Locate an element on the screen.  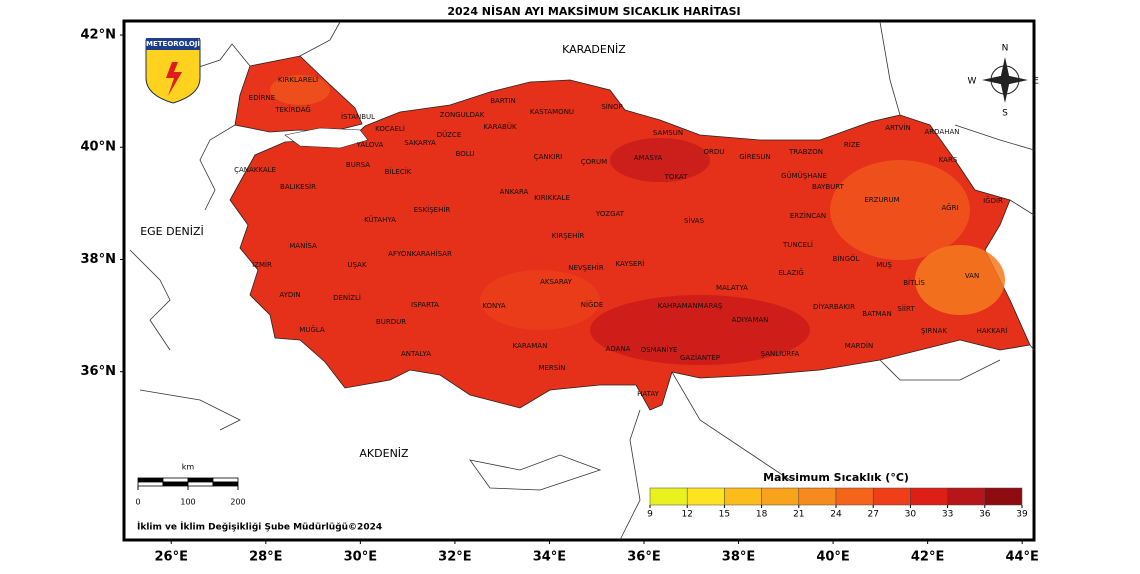
sea-label: AKDENİZ is located at coordinates (384, 453).